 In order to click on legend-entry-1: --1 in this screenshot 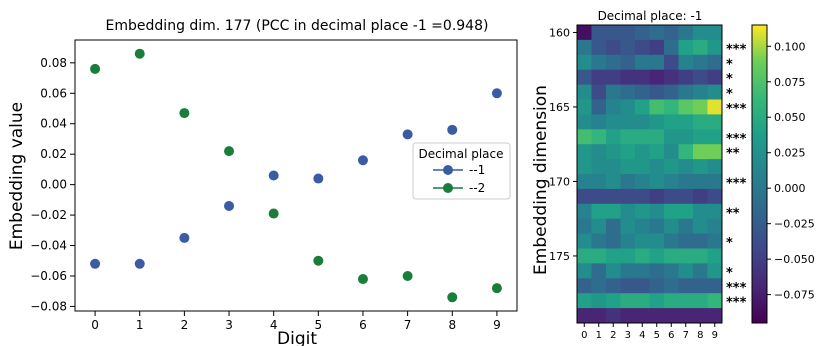, I will do `click(459, 170)`.